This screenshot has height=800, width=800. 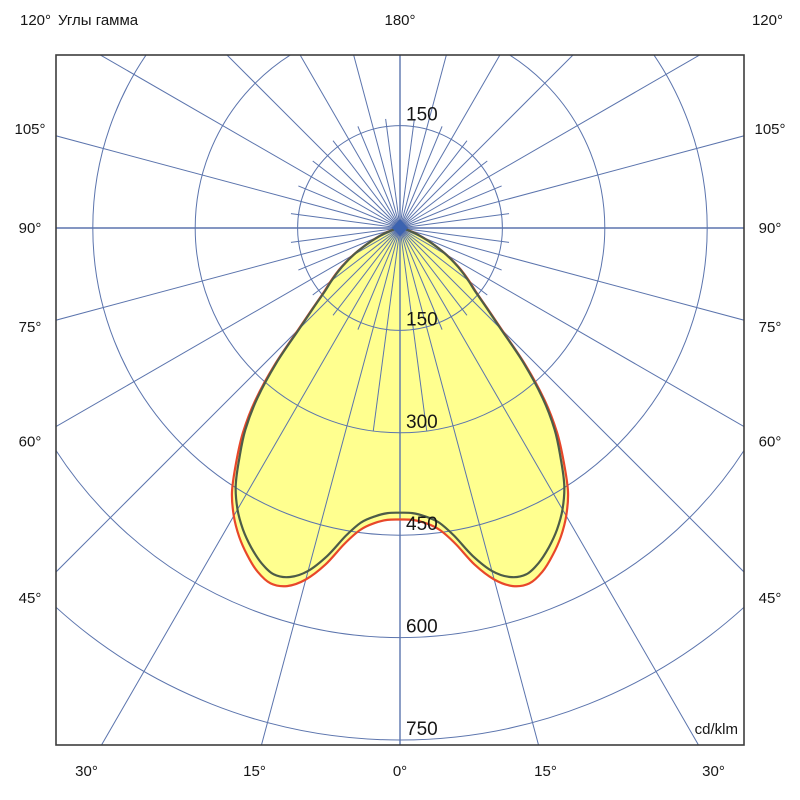 I want to click on grid-ray-minor-7.5, so click(x=413, y=329).